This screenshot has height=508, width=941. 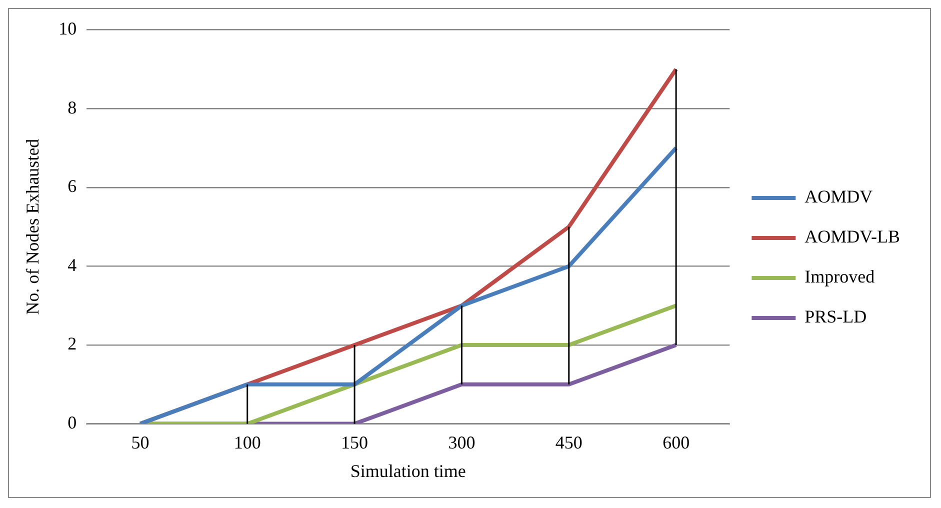 I want to click on x-tick-label: 450, so click(x=568, y=442).